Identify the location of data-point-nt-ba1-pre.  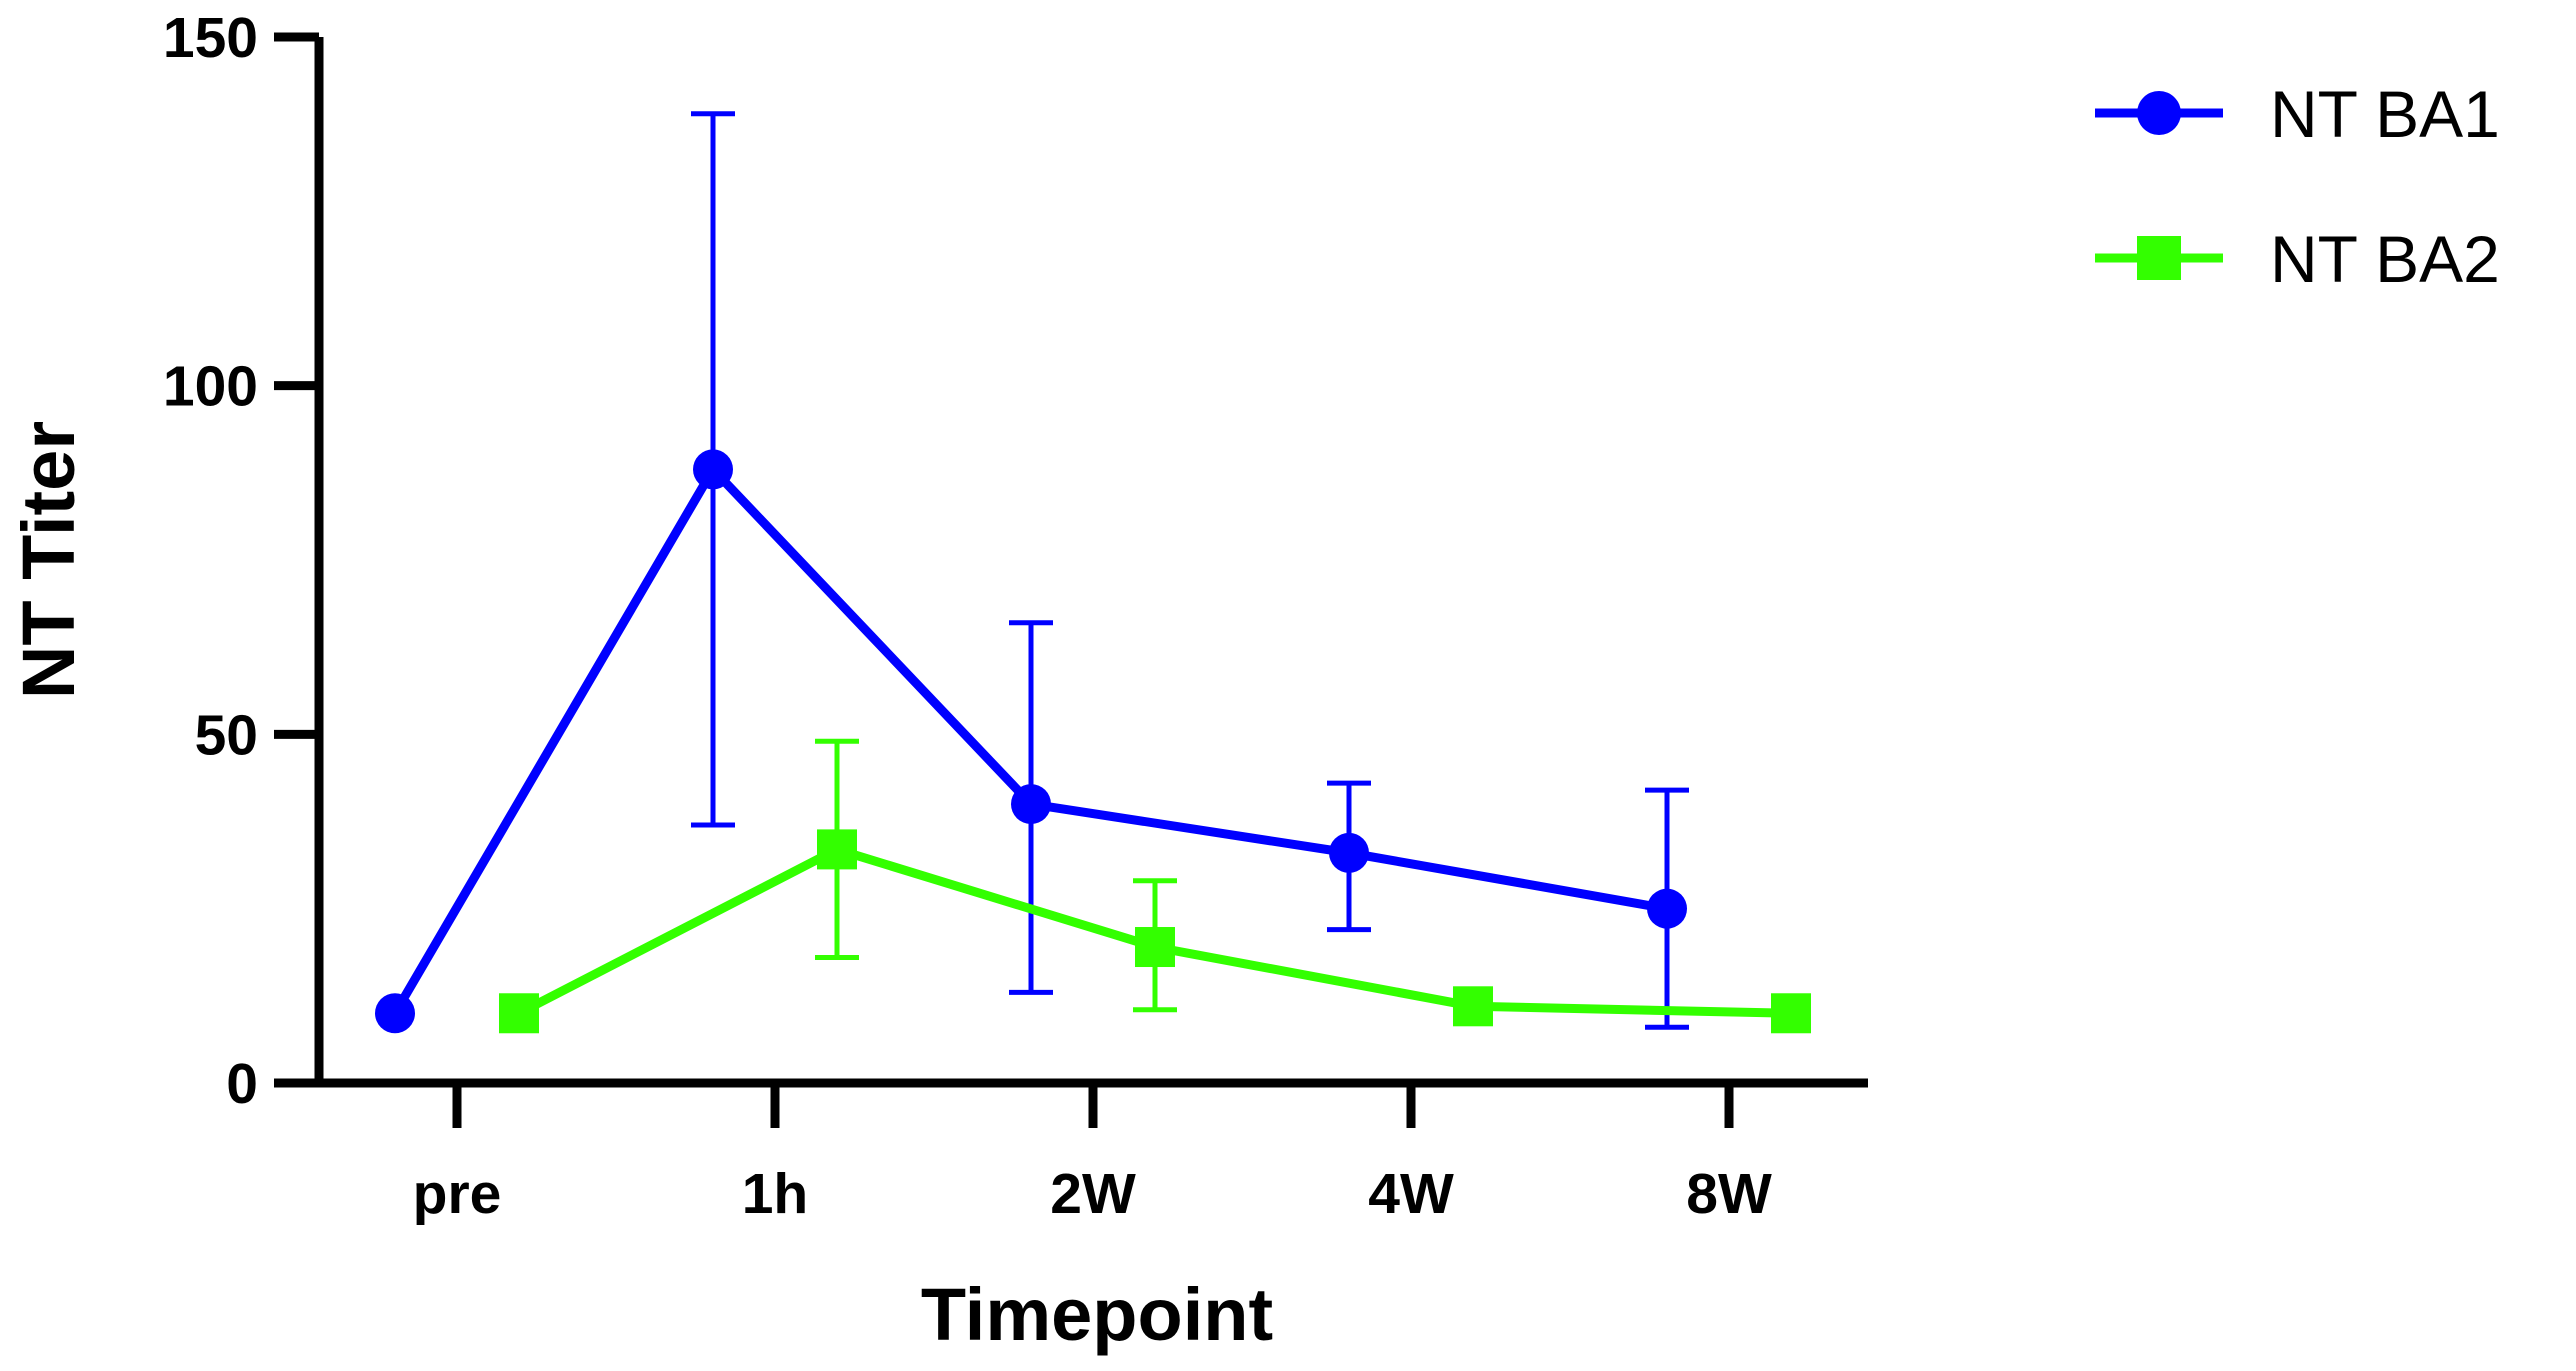
(395, 1013).